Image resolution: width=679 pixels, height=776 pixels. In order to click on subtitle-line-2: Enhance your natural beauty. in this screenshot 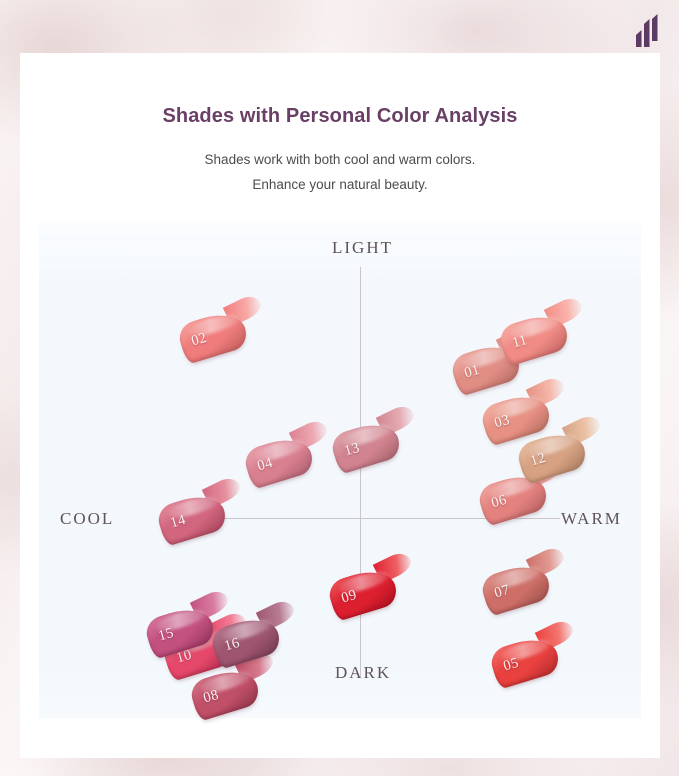, I will do `click(340, 184)`.